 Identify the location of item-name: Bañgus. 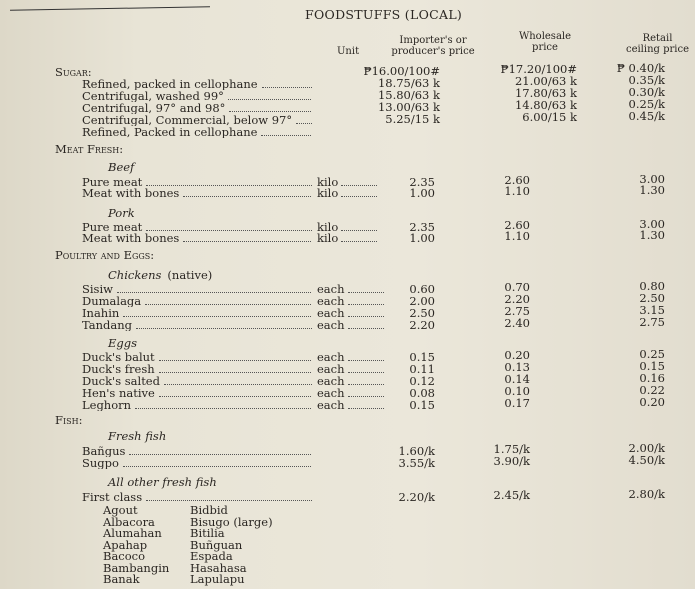
(197, 451).